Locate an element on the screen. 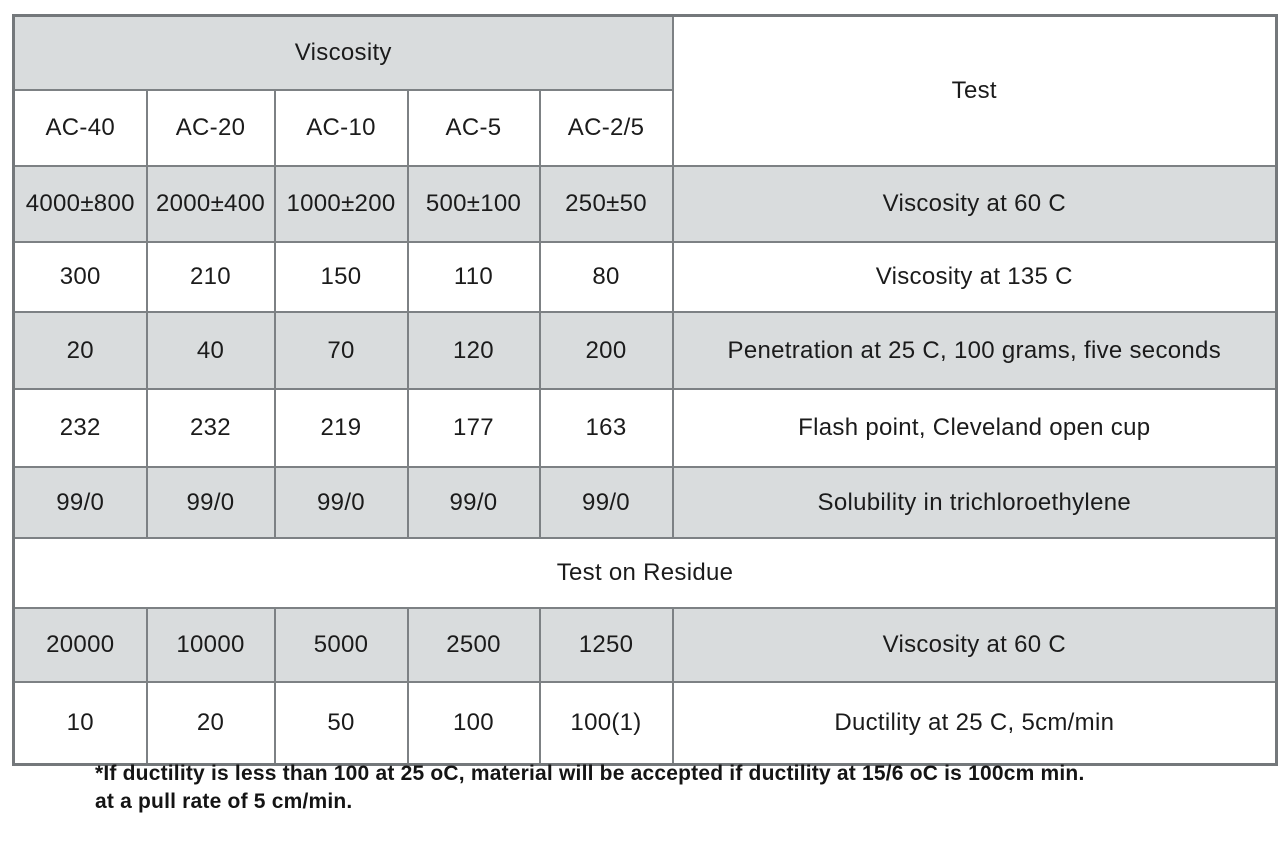 This screenshot has height=845, width=1283. table-cell: 300 is located at coordinates (80, 277).